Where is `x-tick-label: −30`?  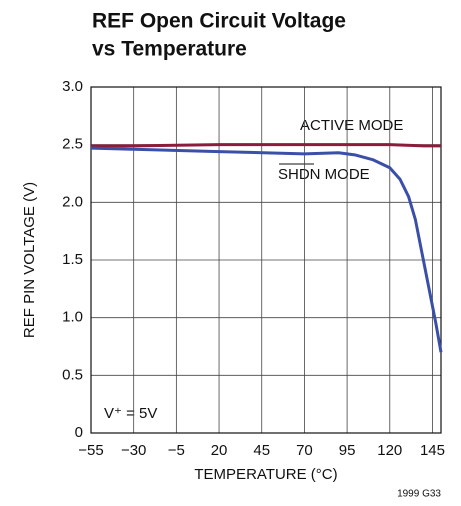 x-tick-label: −30 is located at coordinates (133, 450).